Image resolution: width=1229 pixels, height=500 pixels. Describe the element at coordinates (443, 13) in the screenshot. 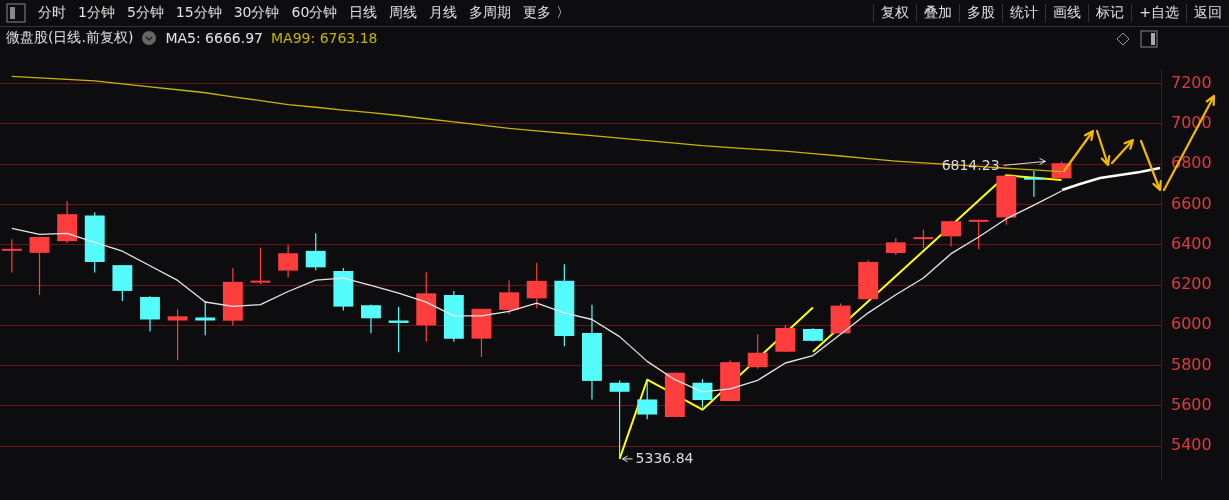

I see `text: 月线` at that location.